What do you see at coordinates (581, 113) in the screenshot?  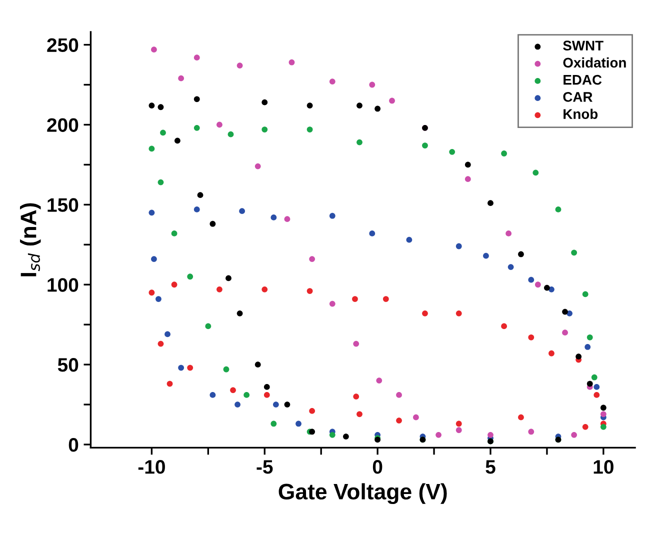 I see `legend-label: Knob` at bounding box center [581, 113].